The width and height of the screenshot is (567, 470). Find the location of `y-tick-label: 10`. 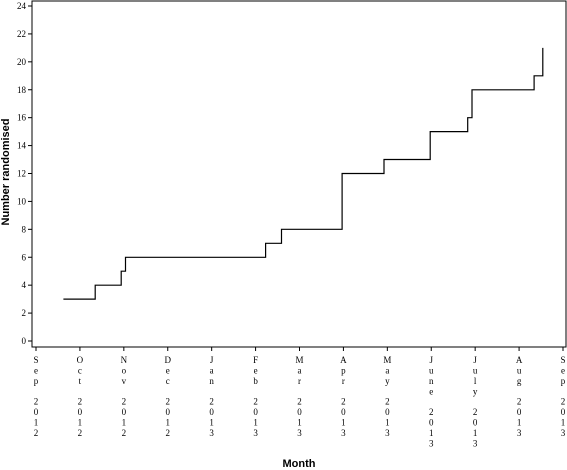

y-tick-label: 10 is located at coordinates (22, 201).